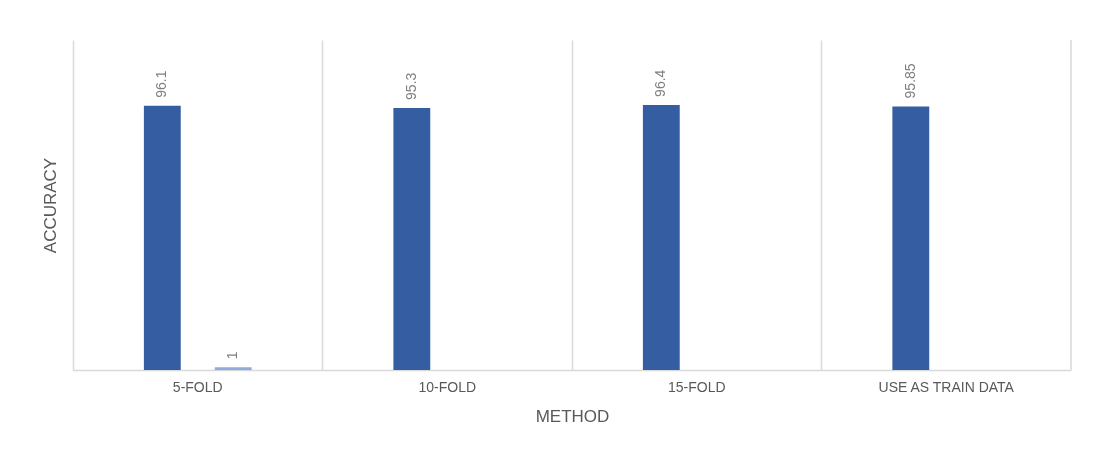 This screenshot has width=1097, height=472. I want to click on data-label: 1, so click(232, 355).